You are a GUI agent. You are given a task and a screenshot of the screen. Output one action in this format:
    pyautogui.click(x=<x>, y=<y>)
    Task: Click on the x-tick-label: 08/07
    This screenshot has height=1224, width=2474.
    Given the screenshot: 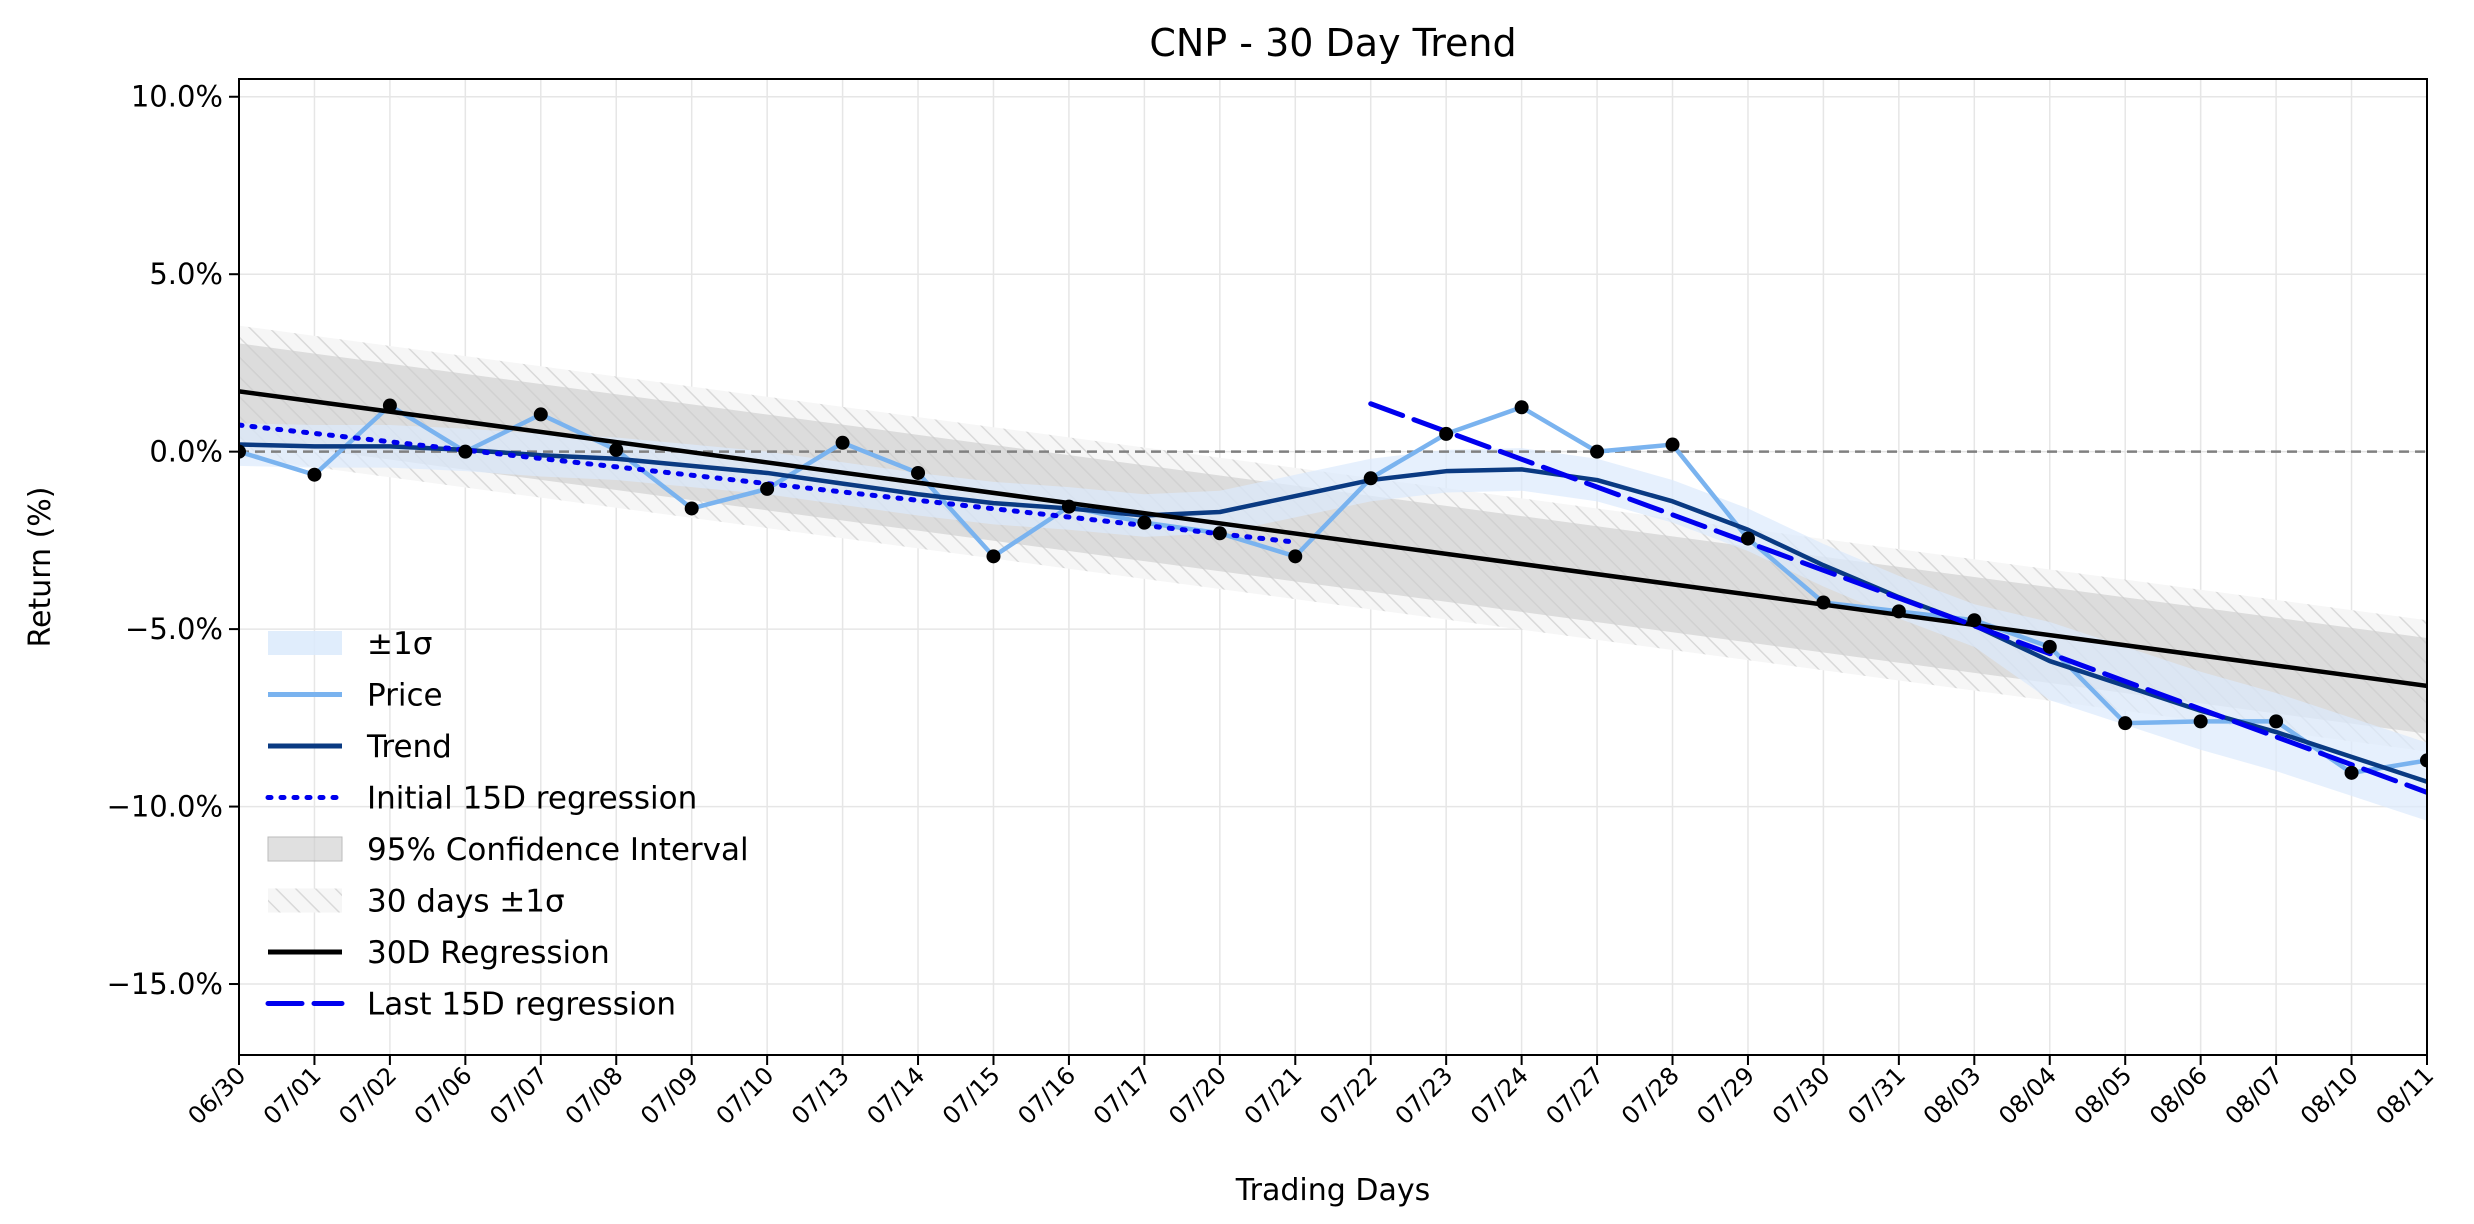 What is the action you would take?
    pyautogui.click(x=2254, y=1095)
    